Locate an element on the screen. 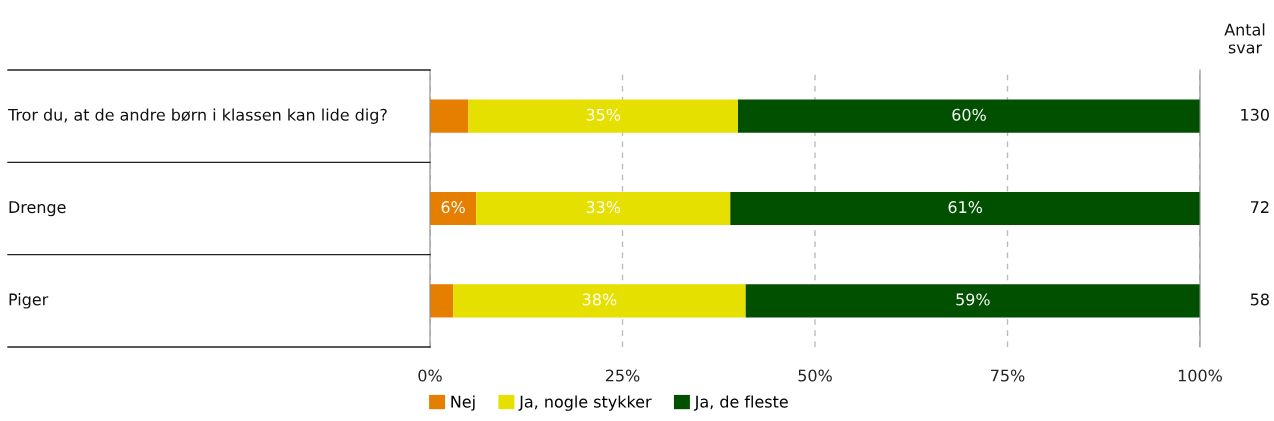  data-label: 60% is located at coordinates (969, 114).